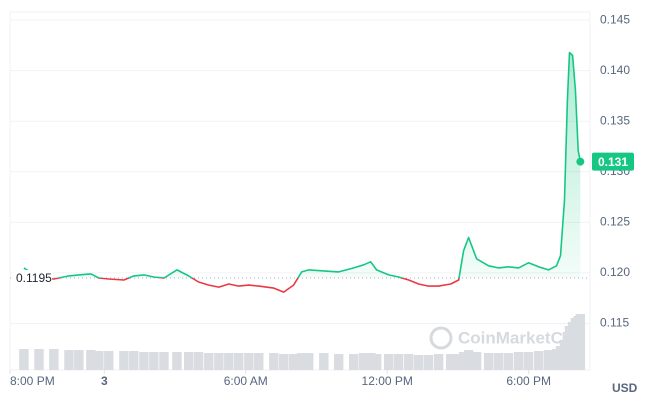 The image size is (660, 404). I want to click on baseline-label-bg, so click(32, 277).